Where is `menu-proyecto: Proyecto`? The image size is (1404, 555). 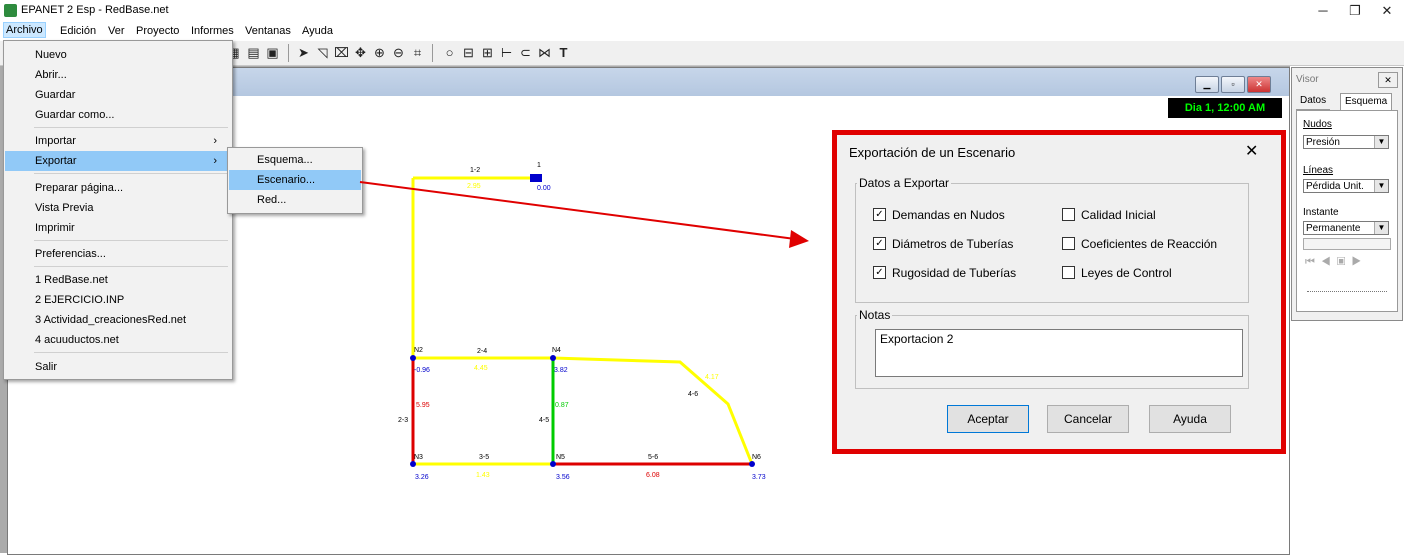 menu-proyecto: Proyecto is located at coordinates (158, 31).